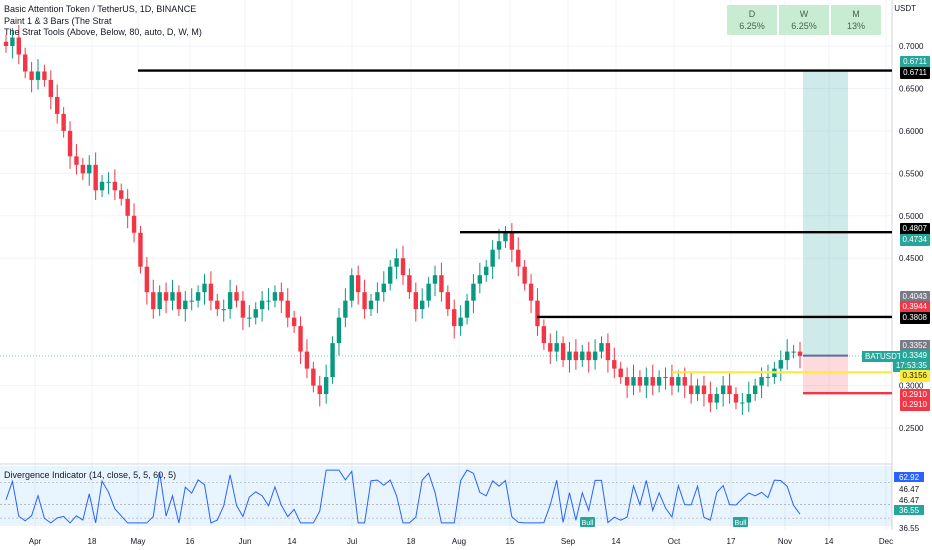 The width and height of the screenshot is (932, 550). I want to click on x-tick-label: May, so click(137, 541).